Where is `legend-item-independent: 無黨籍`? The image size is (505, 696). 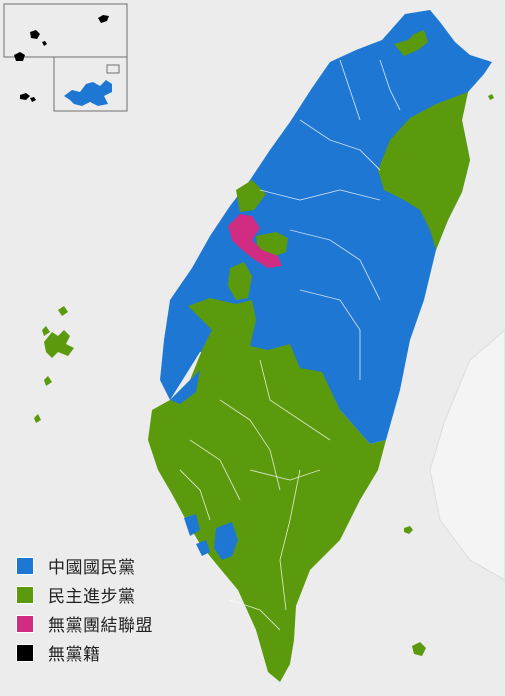 legend-item-independent: 無黨籍 is located at coordinates (111, 652).